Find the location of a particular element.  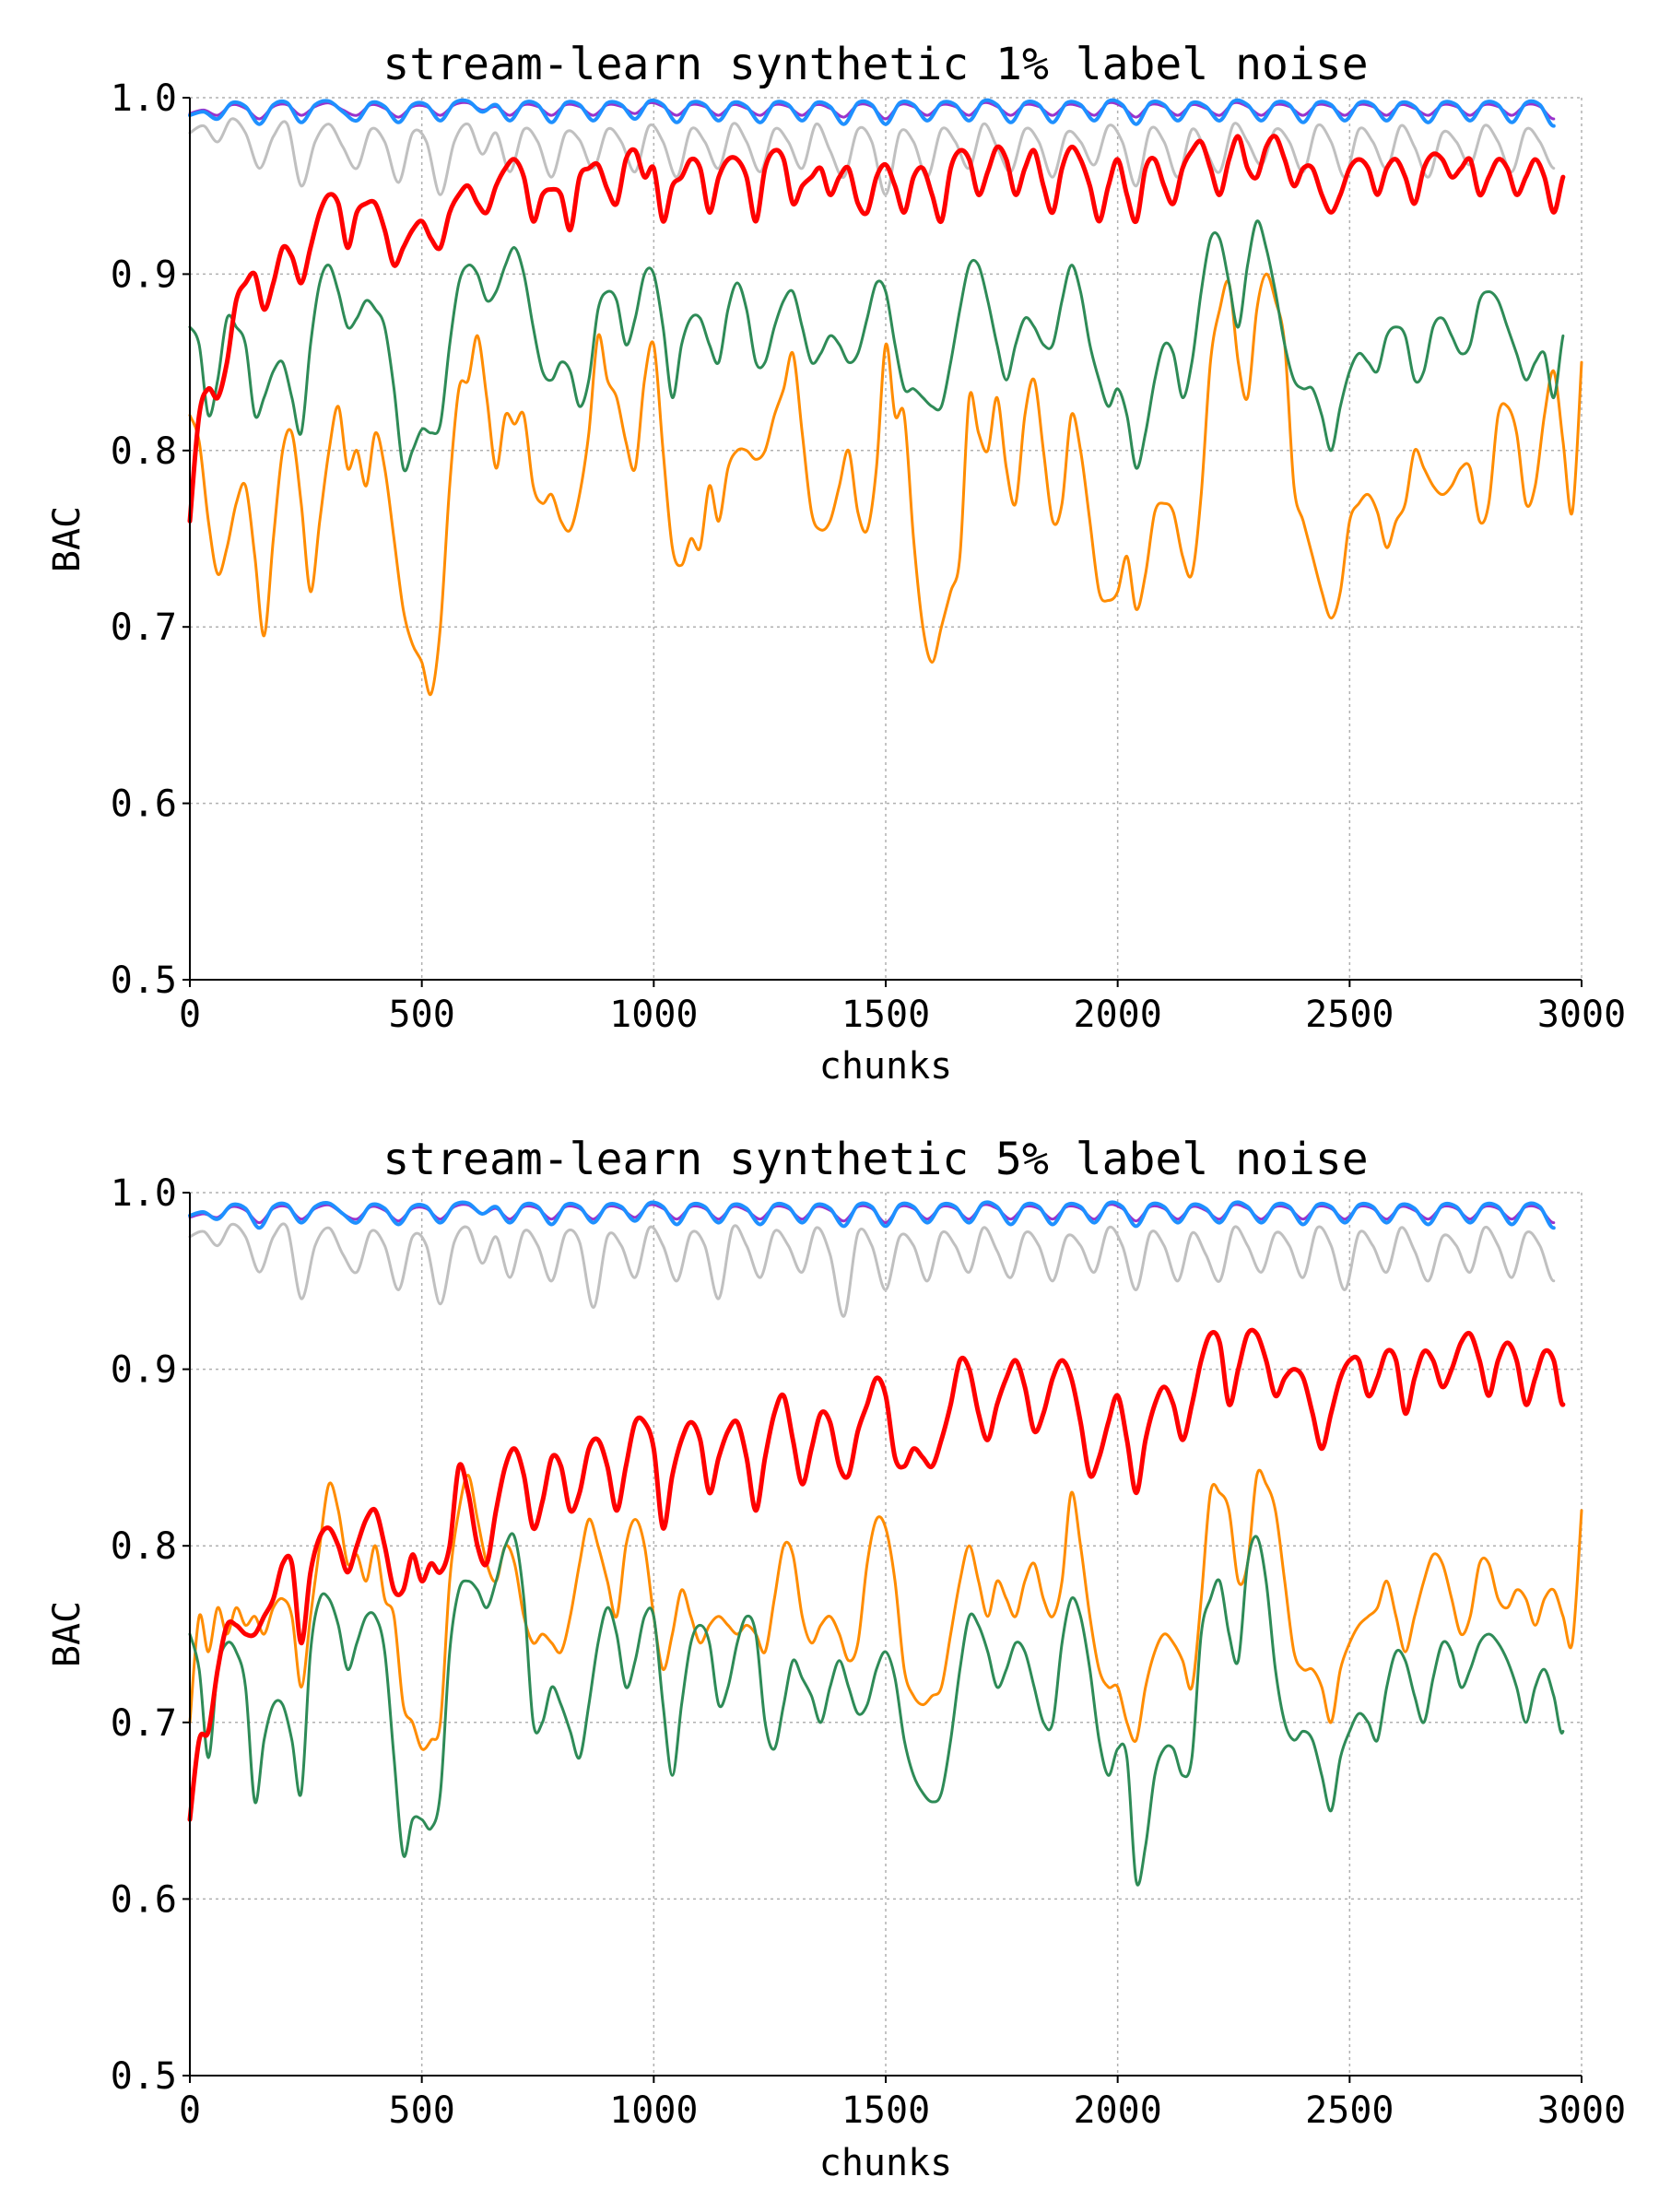

chart-title: stream-learn synthetic 5% label noise is located at coordinates (875, 1159).